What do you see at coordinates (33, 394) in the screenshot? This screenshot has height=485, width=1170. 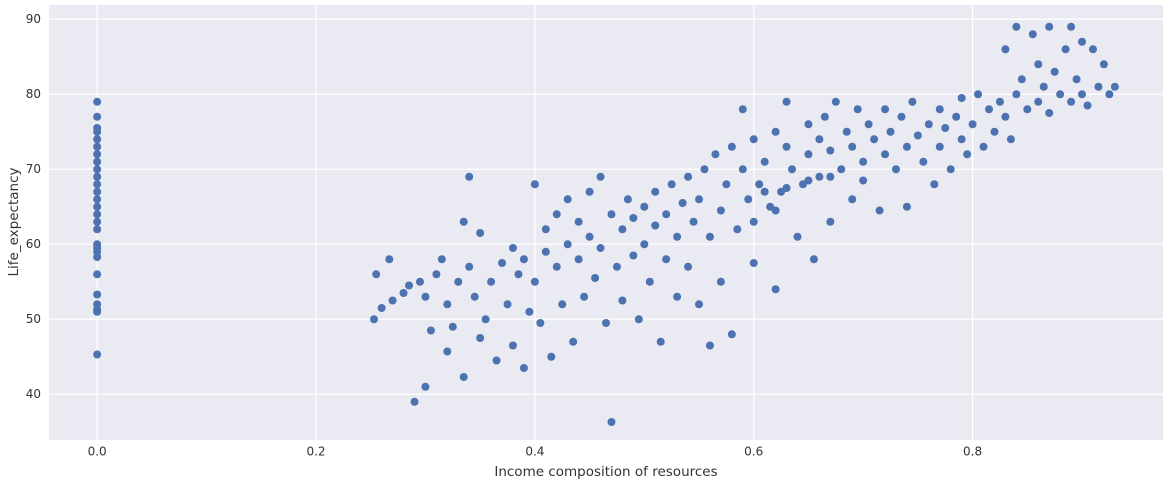 I see `y-tick-label: 40` at bounding box center [33, 394].